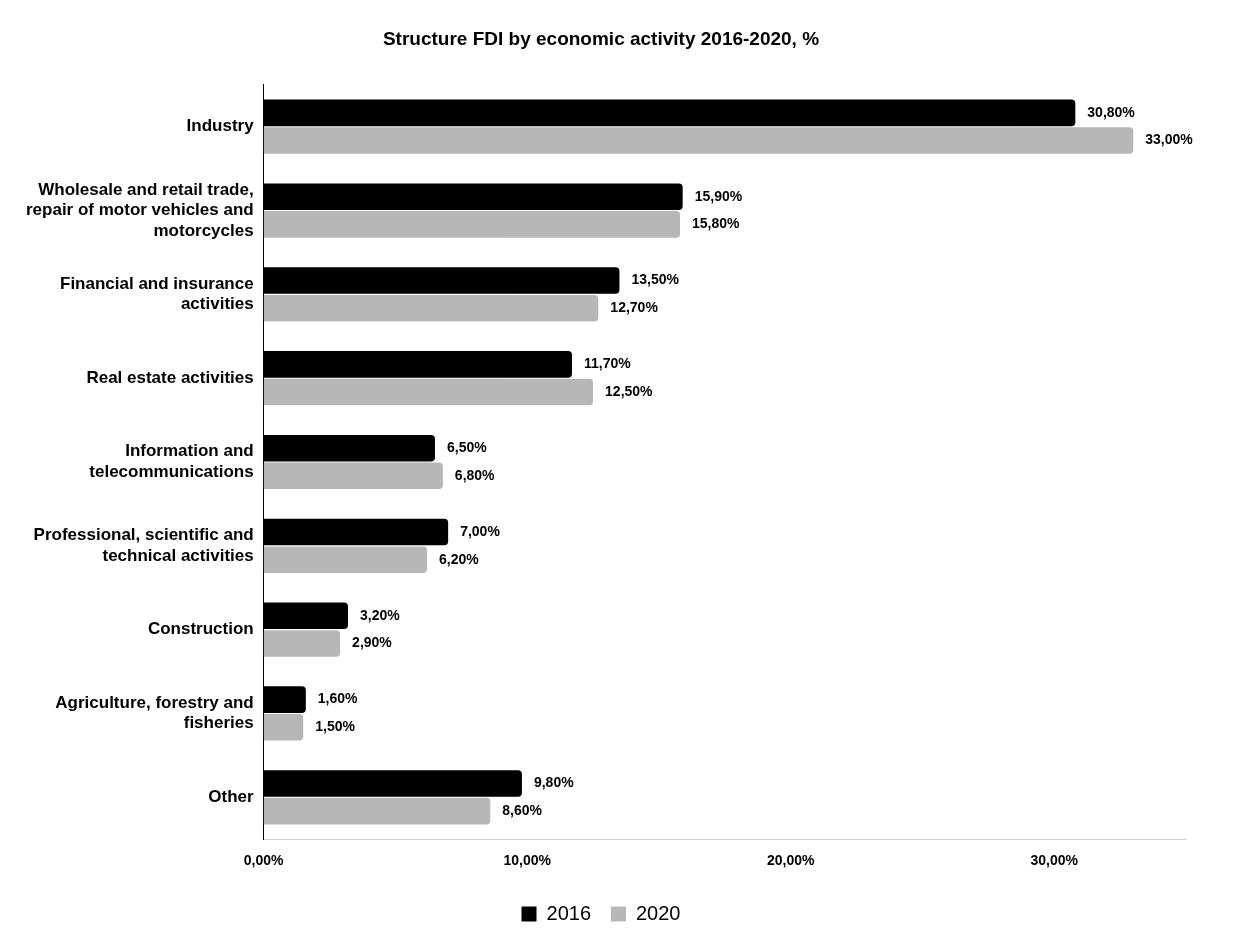  Describe the element at coordinates (658, 912) in the screenshot. I see `legend-label: 2020` at that location.